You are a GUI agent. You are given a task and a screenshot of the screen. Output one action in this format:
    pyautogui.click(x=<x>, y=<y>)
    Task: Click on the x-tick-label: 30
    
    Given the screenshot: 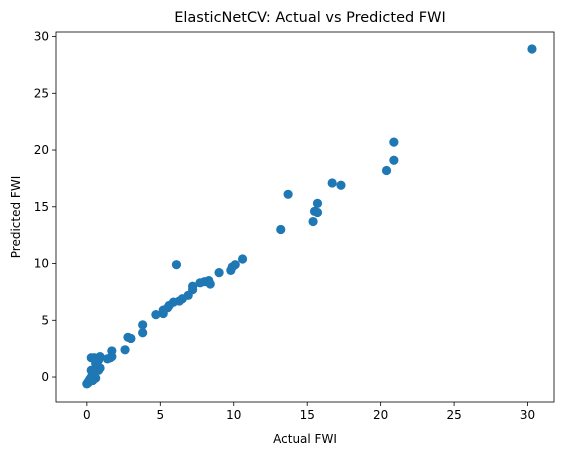 What is the action you would take?
    pyautogui.click(x=527, y=415)
    